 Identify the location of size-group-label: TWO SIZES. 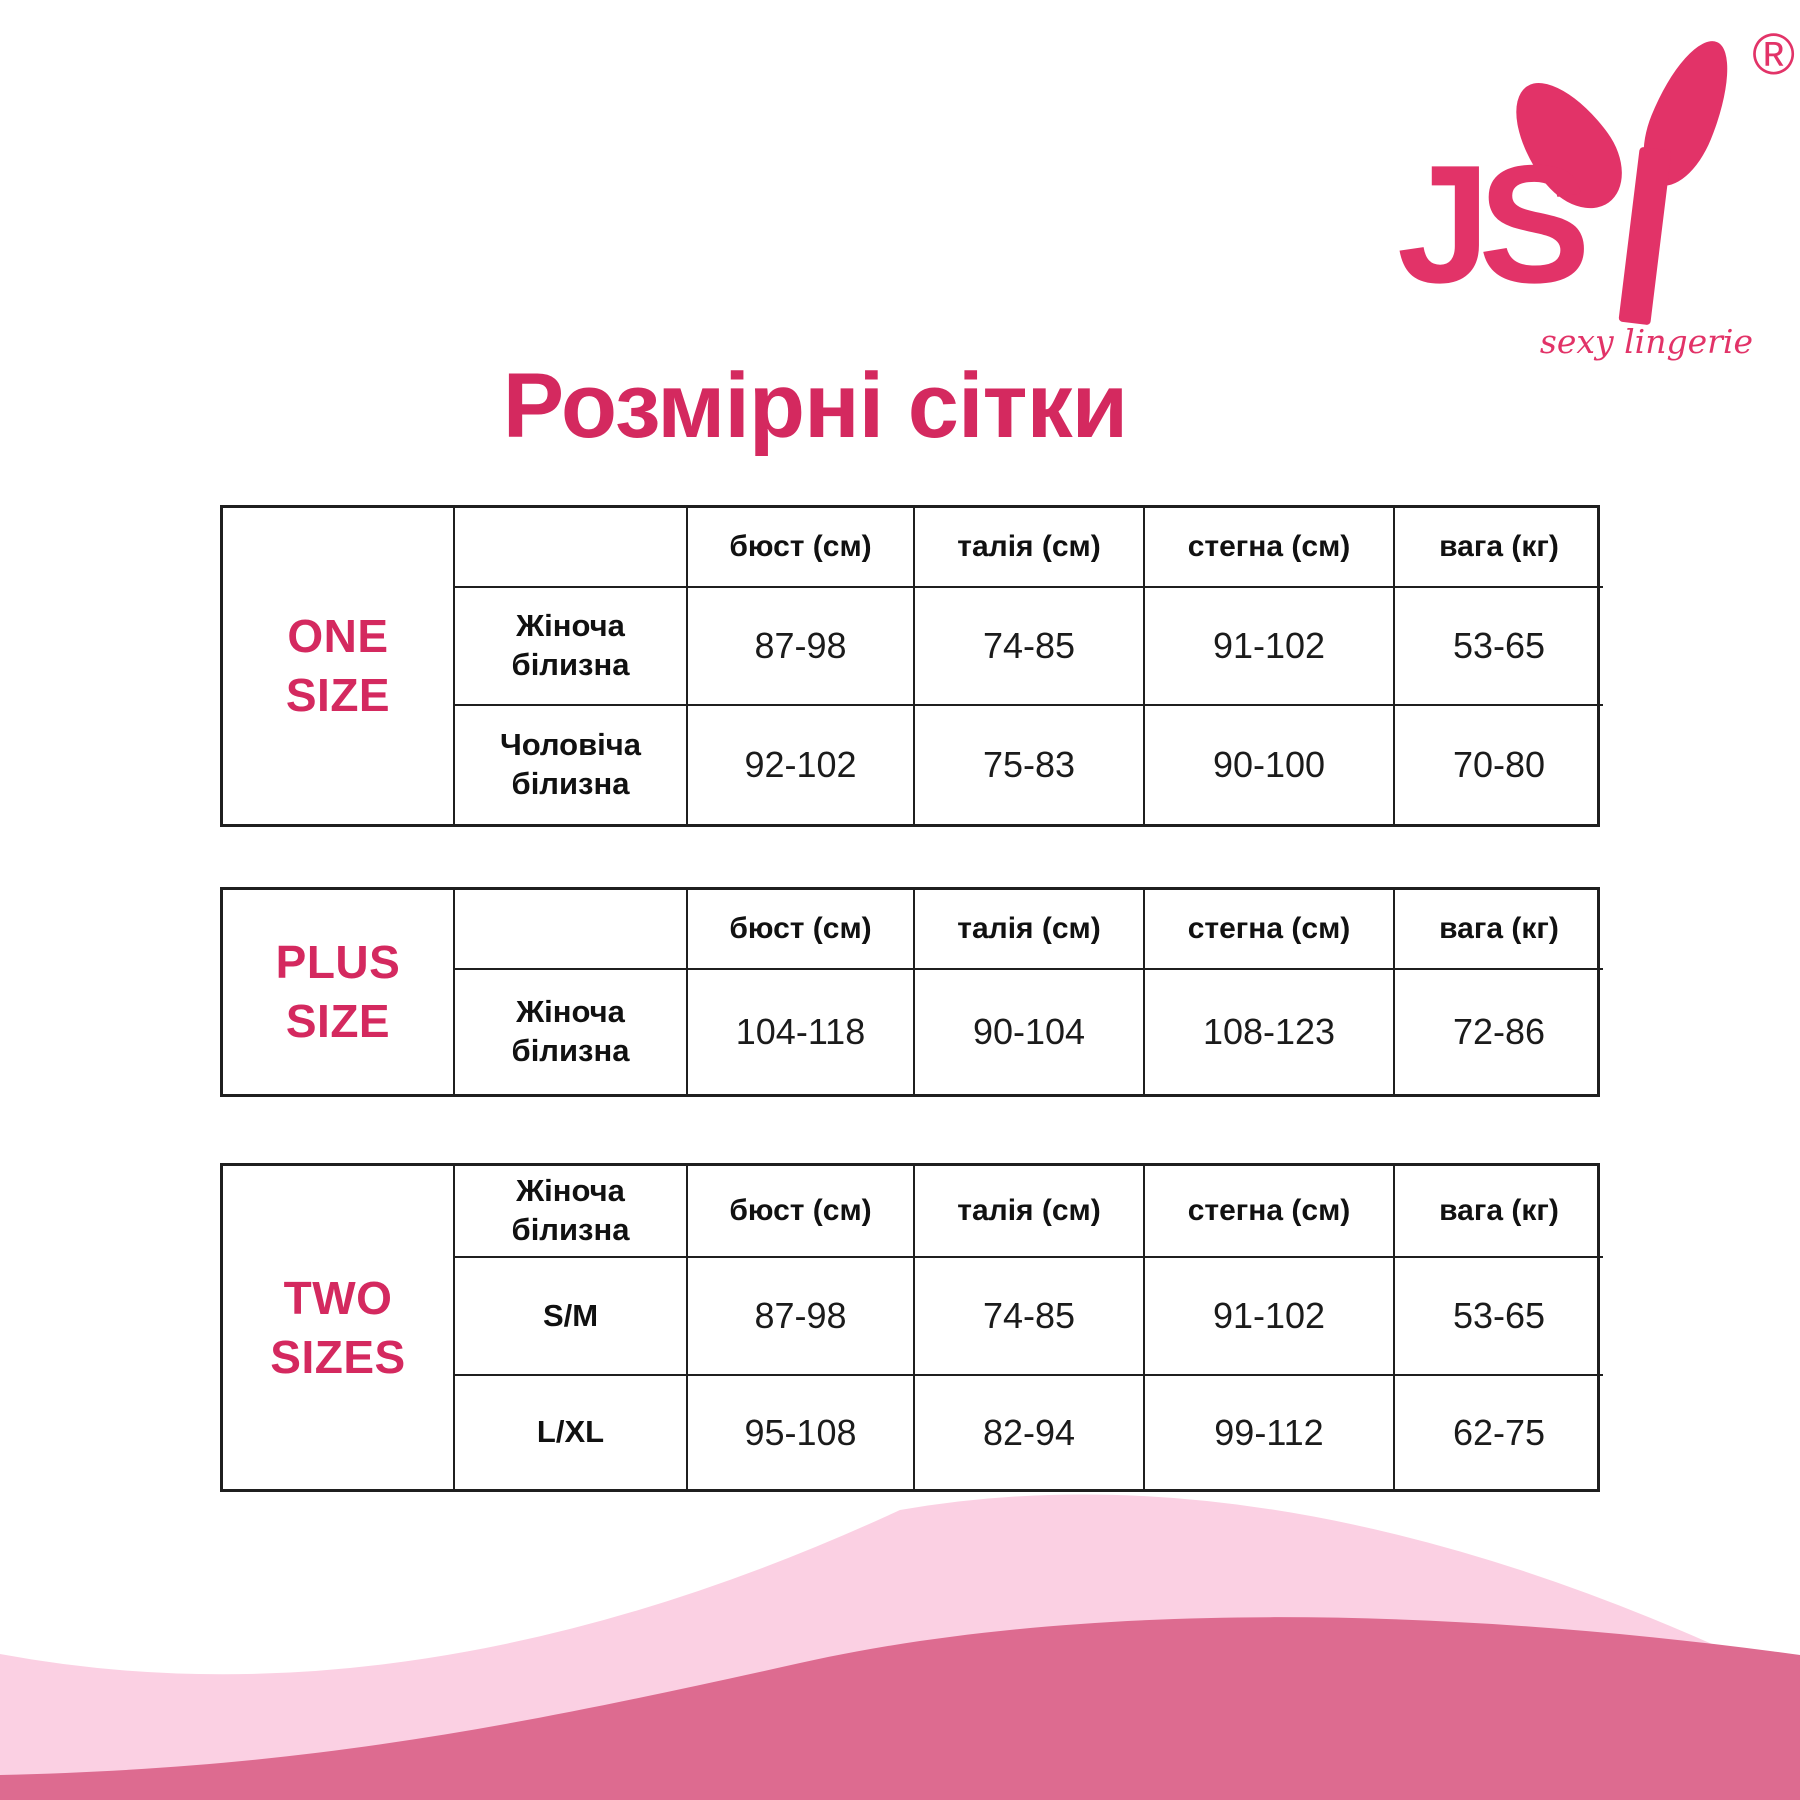
(338, 1327).